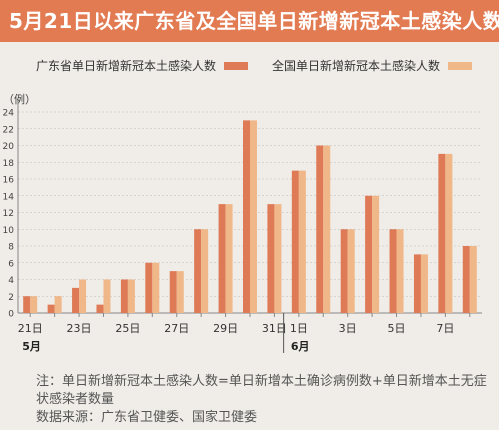 This screenshot has width=499, height=430. I want to click on x-tick-label: 5日, so click(397, 328).